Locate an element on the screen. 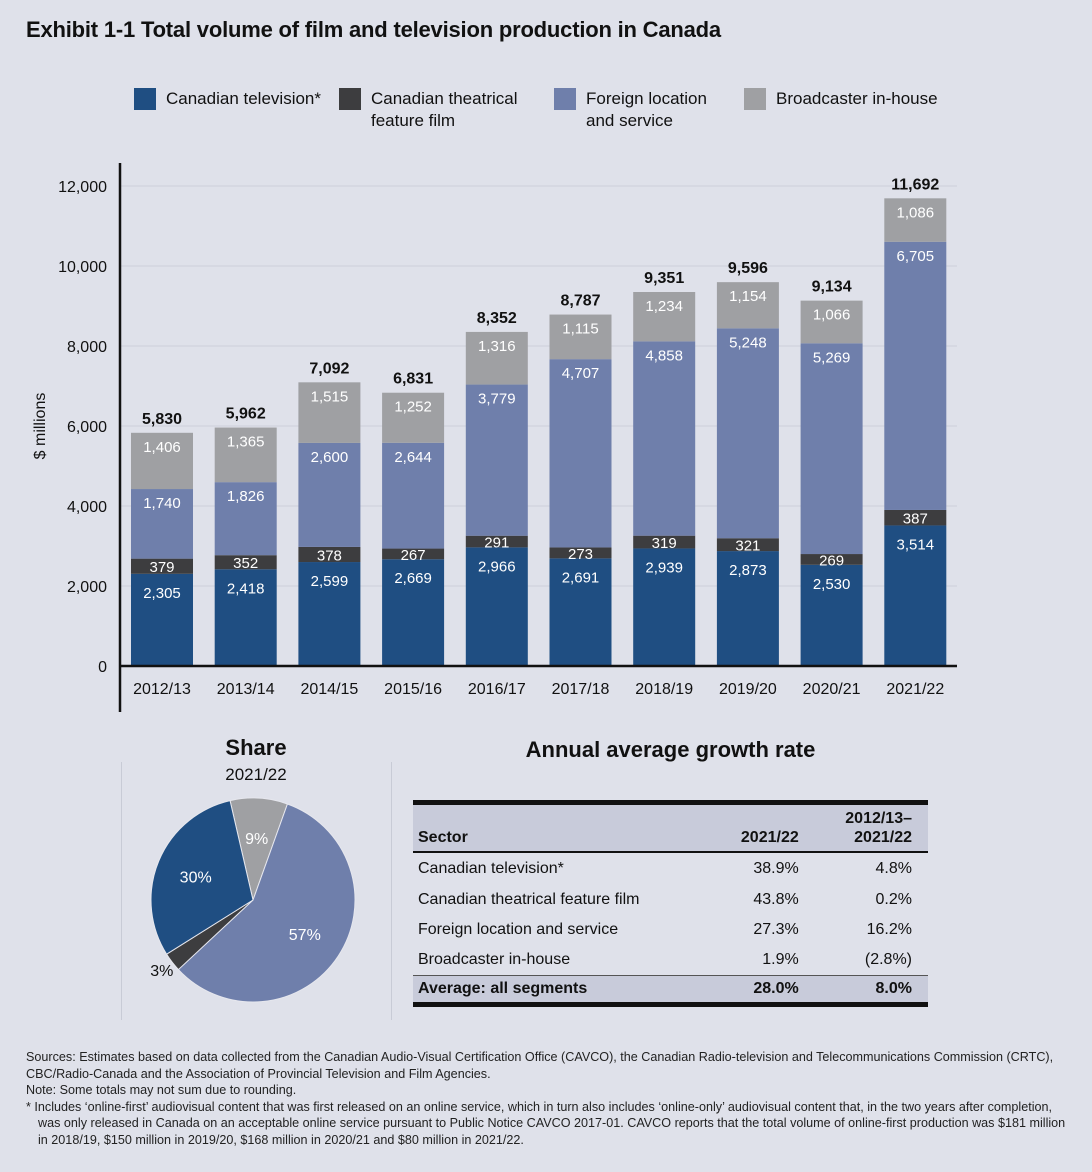 The width and height of the screenshot is (1092, 1172). total-label: 5,830 is located at coordinates (162, 419).